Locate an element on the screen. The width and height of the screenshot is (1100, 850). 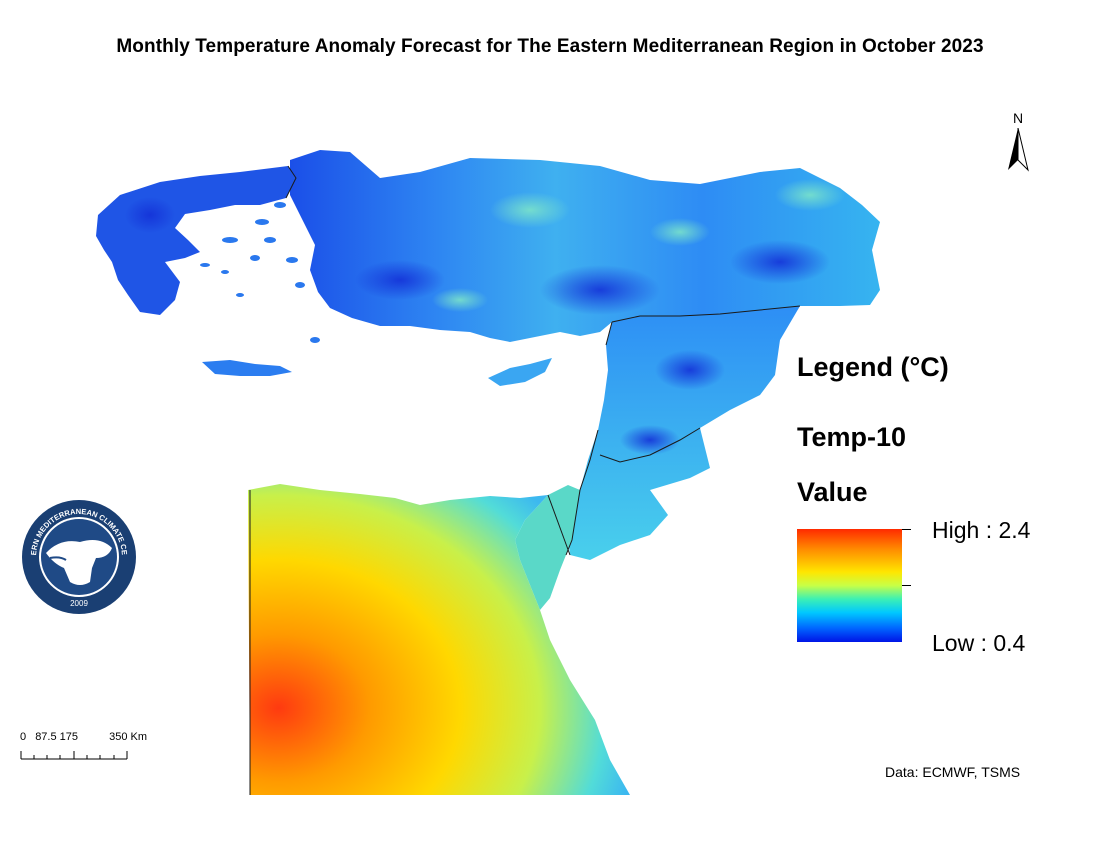
region-crete is located at coordinates (247, 368).